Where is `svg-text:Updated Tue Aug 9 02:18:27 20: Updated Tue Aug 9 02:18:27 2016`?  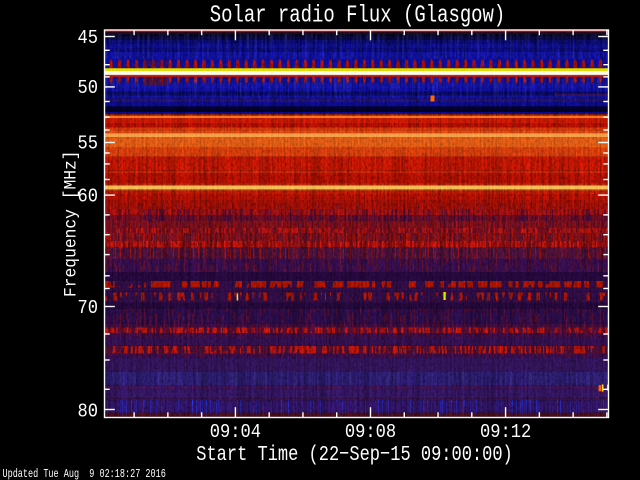
svg-text:Updated Tue Aug 9 02:18:27 20: Updated Tue Aug 9 02:18:27 2016 is located at coordinates (84, 474).